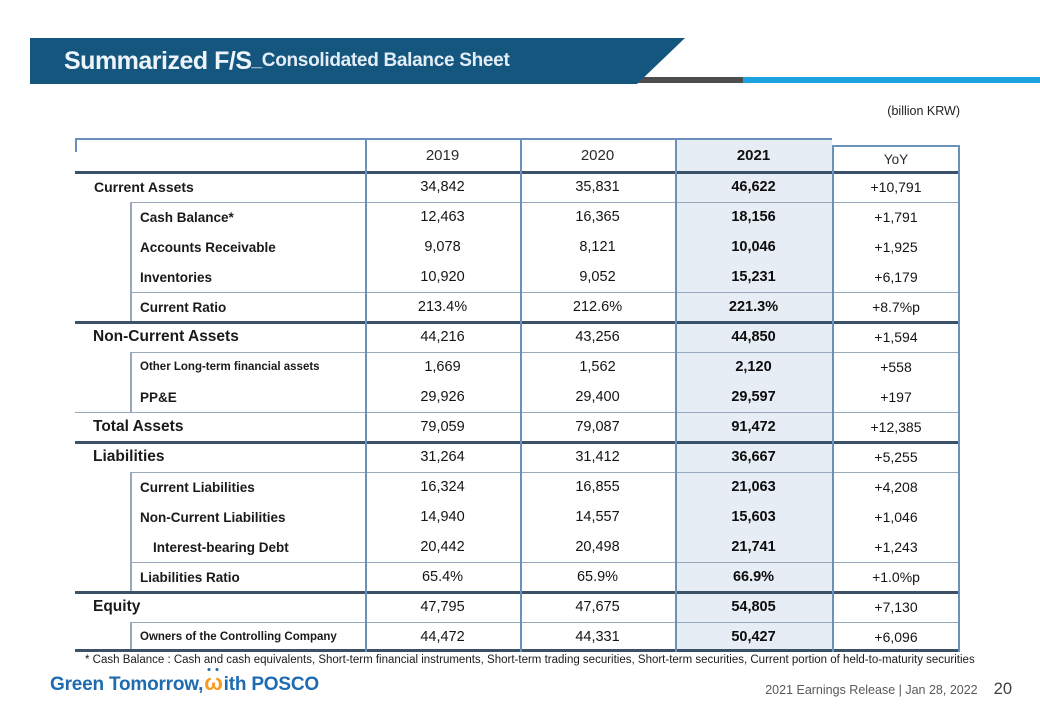 The width and height of the screenshot is (1040, 720). What do you see at coordinates (1002, 689) in the screenshot?
I see `page-number: 20` at bounding box center [1002, 689].